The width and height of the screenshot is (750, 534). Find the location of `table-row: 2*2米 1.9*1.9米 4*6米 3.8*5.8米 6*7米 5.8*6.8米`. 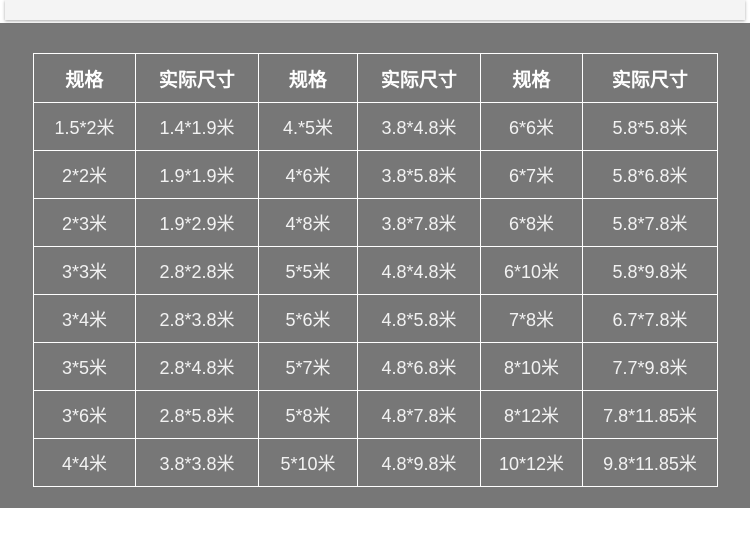

table-row: 2*2米 1.9*1.9米 4*6米 3.8*5.8米 6*7米 5.8*6.8米 is located at coordinates (375, 174).